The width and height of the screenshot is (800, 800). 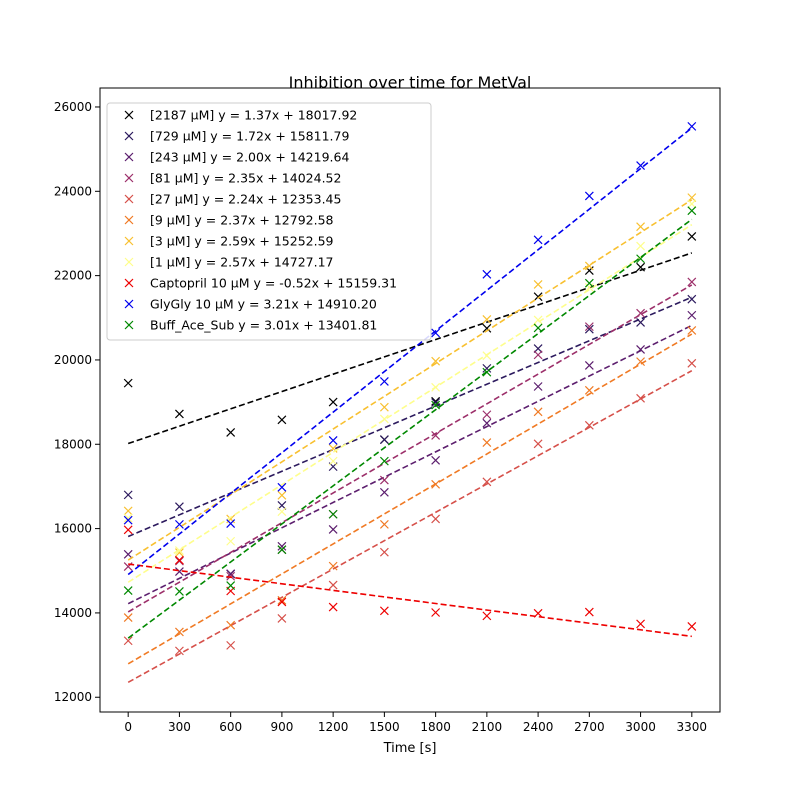 I want to click on y-tick-label: 14000, so click(x=73, y=613).